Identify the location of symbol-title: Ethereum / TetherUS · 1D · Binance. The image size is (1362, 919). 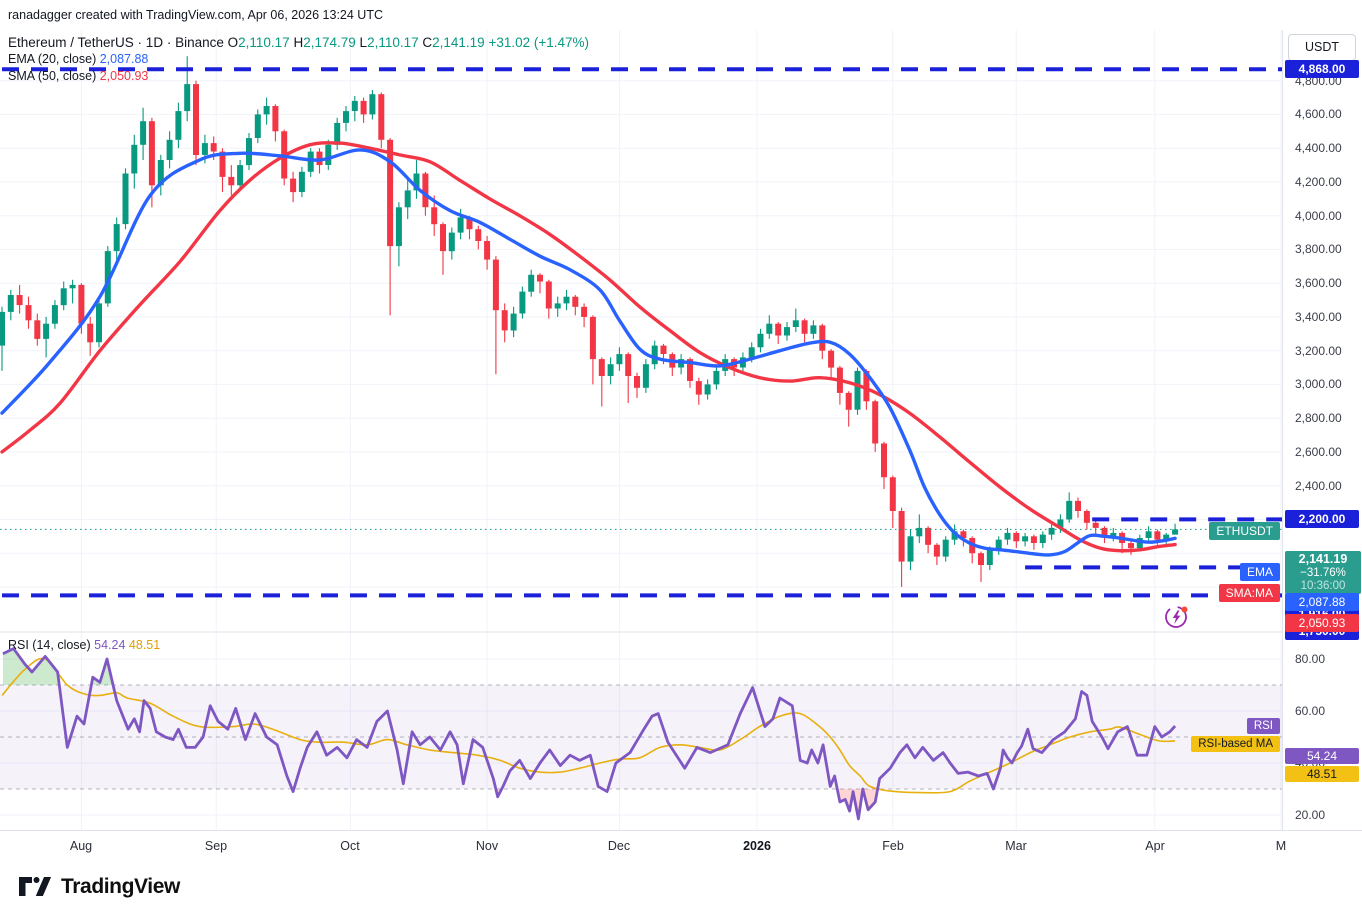
(116, 42).